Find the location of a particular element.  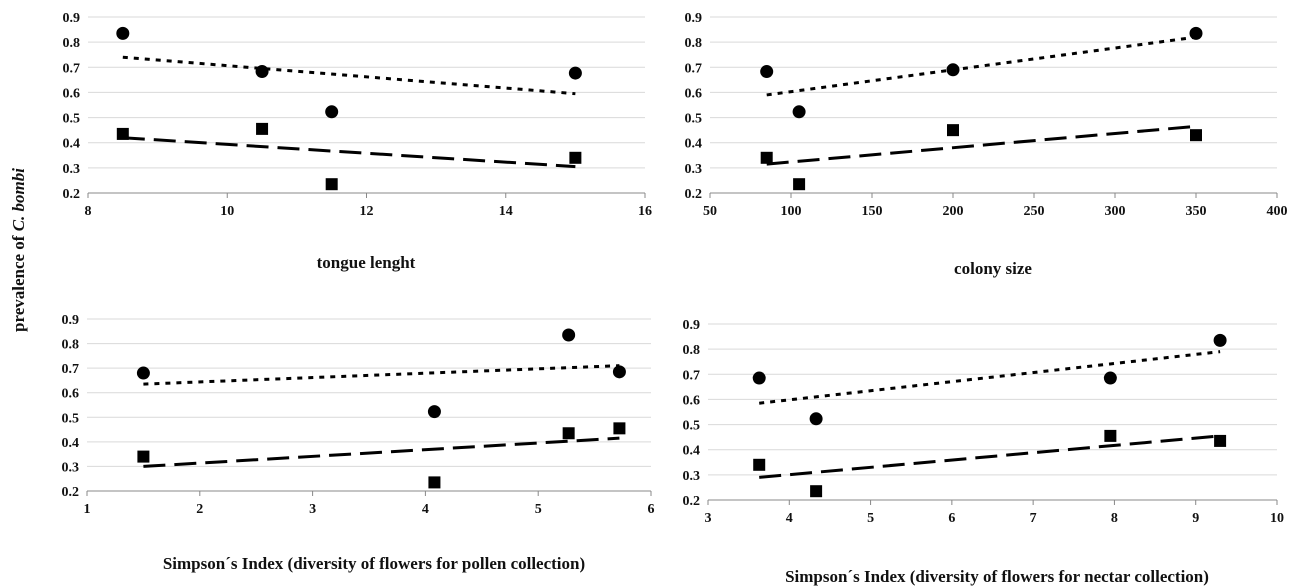

x-tick-label: 16 is located at coordinates (645, 211).